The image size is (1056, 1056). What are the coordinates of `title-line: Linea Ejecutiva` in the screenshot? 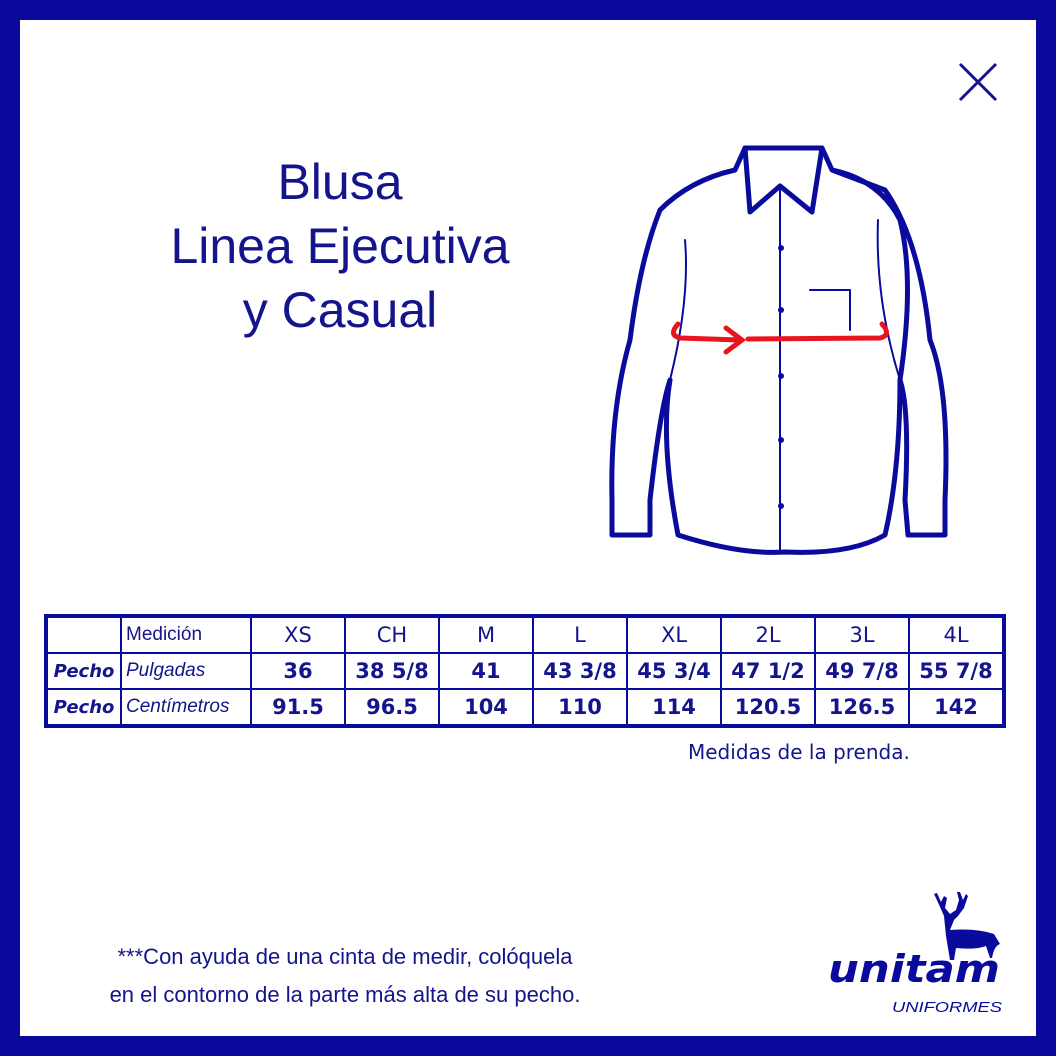 It's located at (340, 246).